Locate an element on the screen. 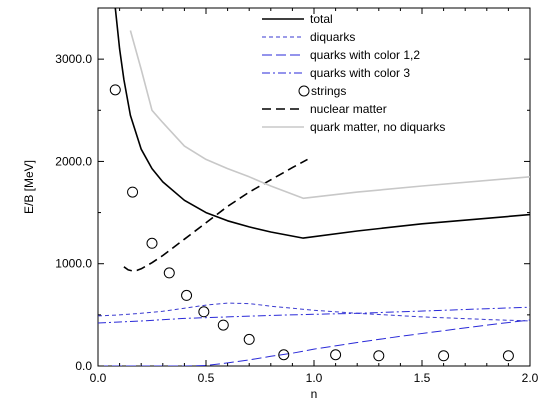  legend-label: diquarks is located at coordinates (332, 37).